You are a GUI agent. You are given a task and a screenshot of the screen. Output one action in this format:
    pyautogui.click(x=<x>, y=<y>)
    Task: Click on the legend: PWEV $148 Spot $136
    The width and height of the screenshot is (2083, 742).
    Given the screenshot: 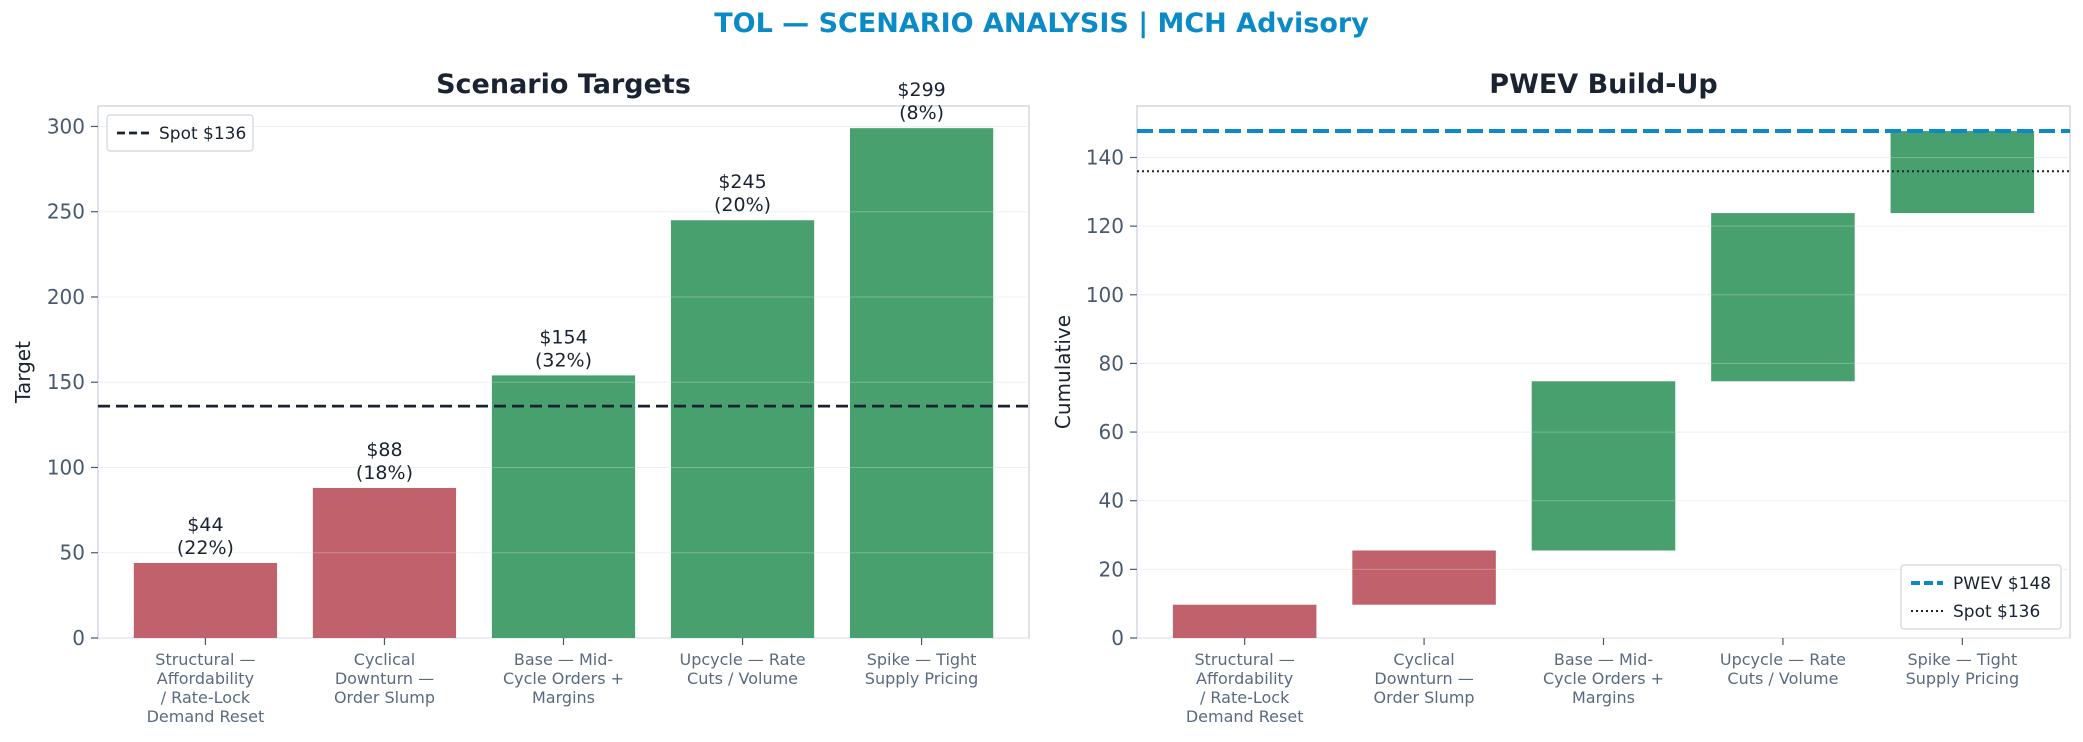 What is the action you would take?
    pyautogui.click(x=1981, y=597)
    